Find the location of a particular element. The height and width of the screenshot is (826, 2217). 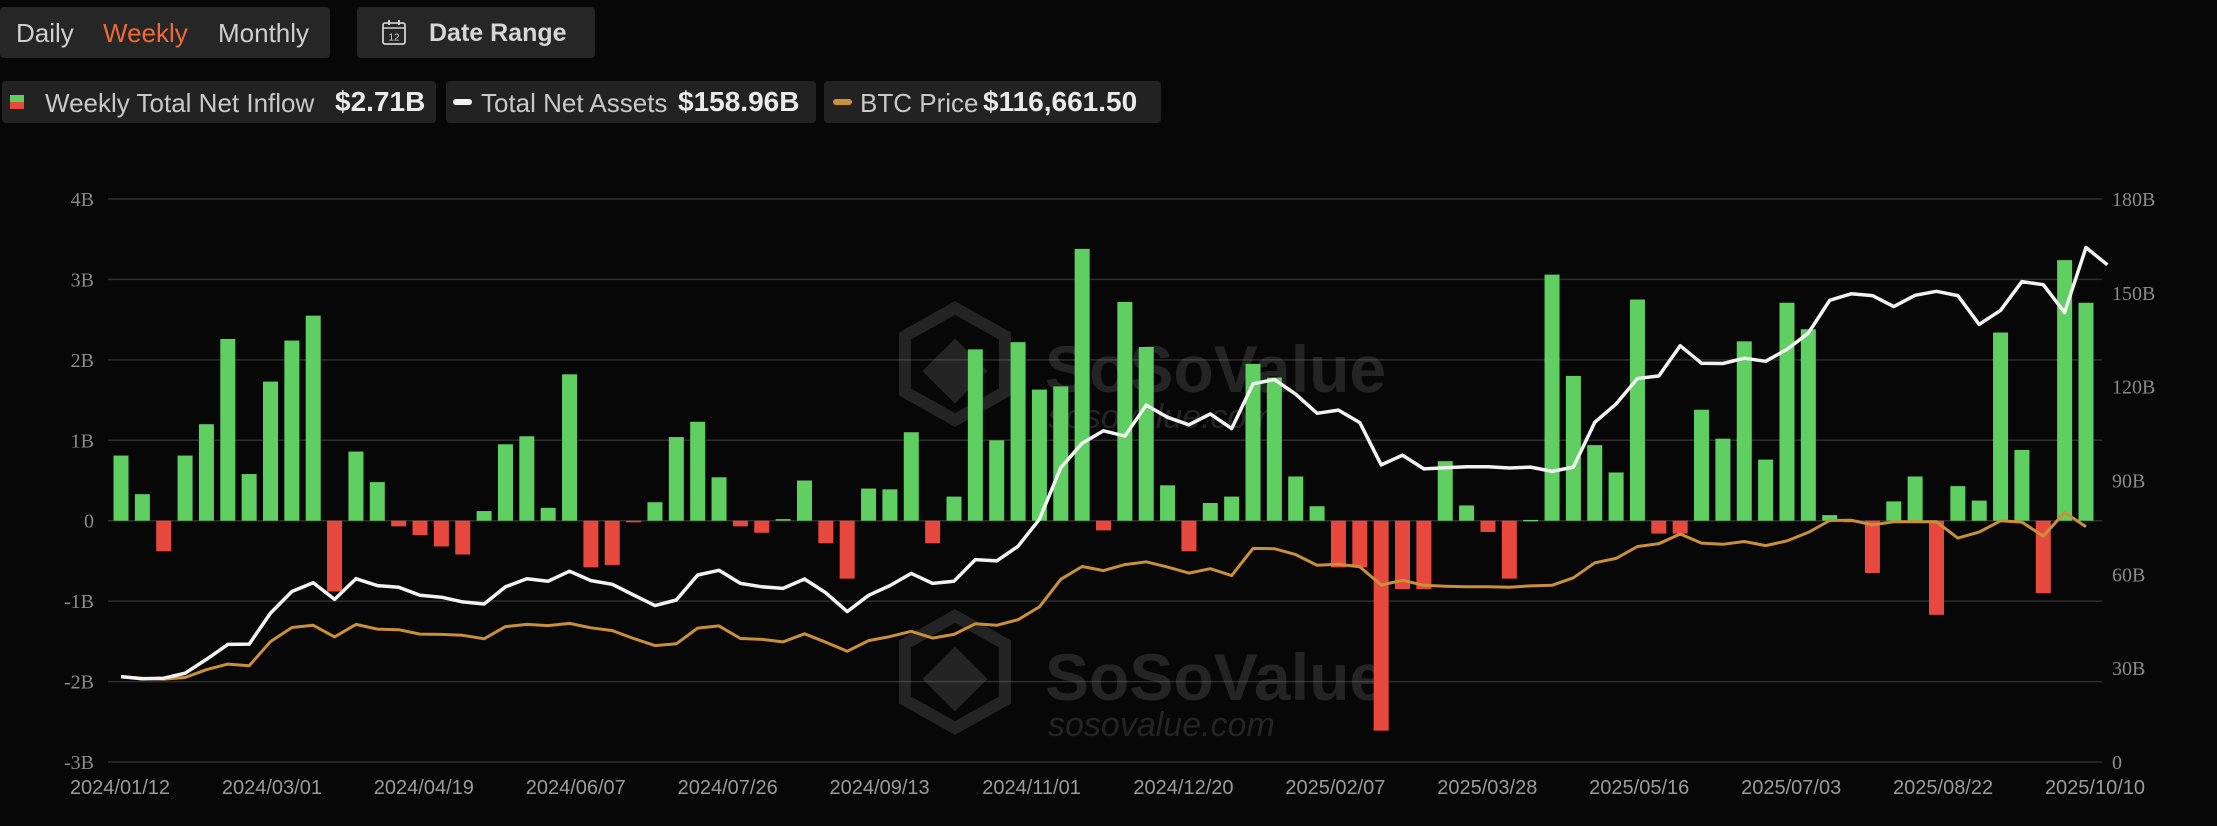

x-tick-label: 2024/03/01 is located at coordinates (272, 788).